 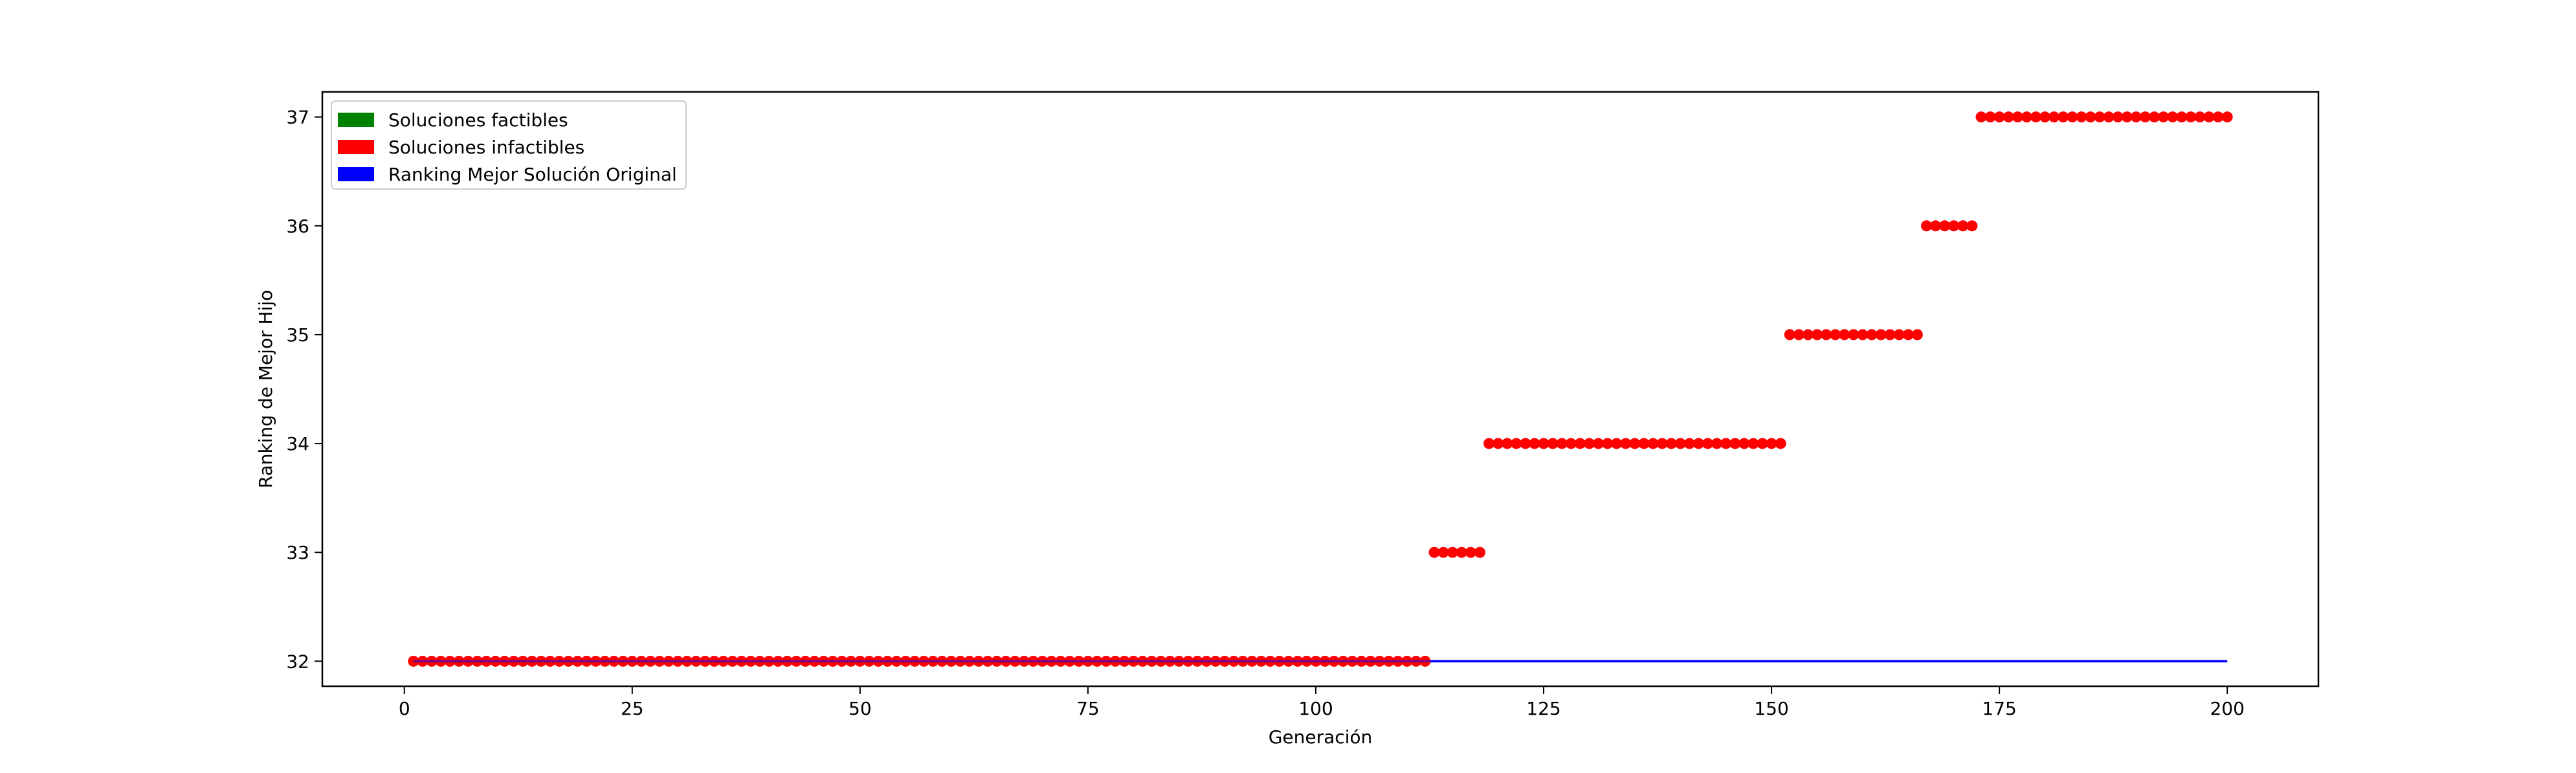 What do you see at coordinates (265, 389) in the screenshot?
I see `y-axis-label: Ranking de Mejor Hijo` at bounding box center [265, 389].